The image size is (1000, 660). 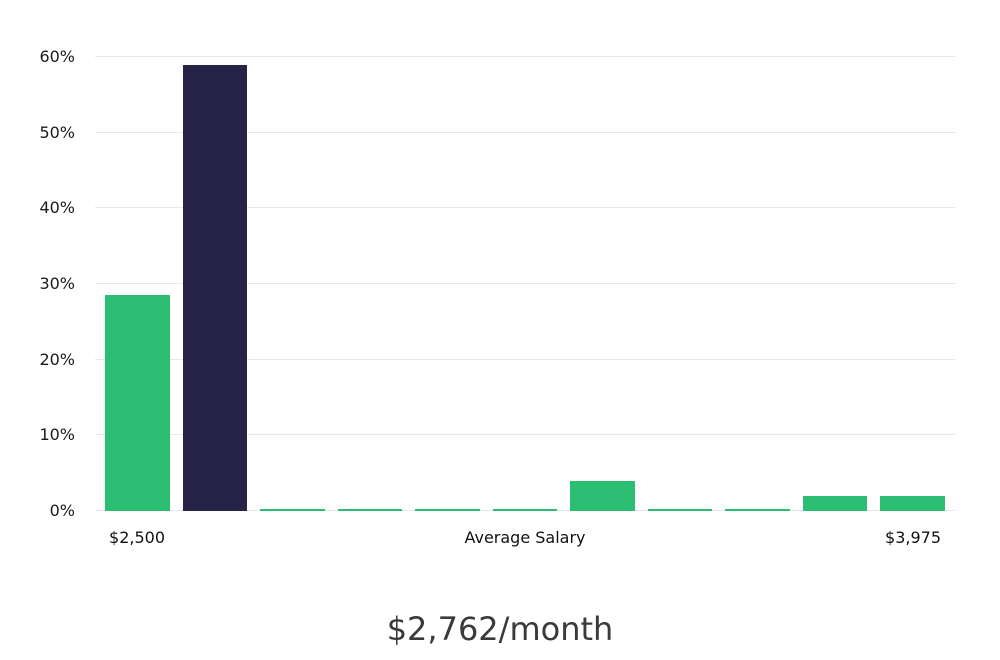 I want to click on x-axis-labels: $2,500 Average Salary $3,975, so click(x=525, y=540).